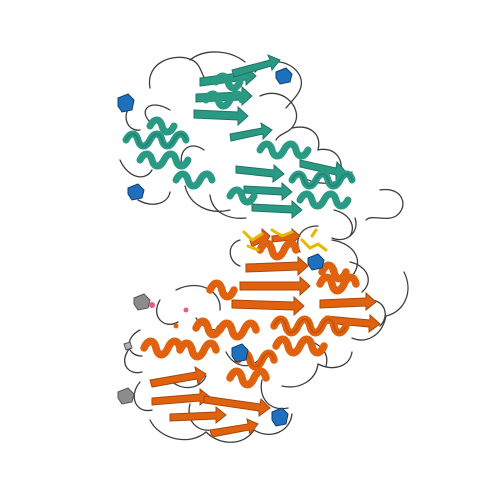 This screenshot has height=500, width=500. I want to click on glycan-grey-cubes, so click(134, 349).